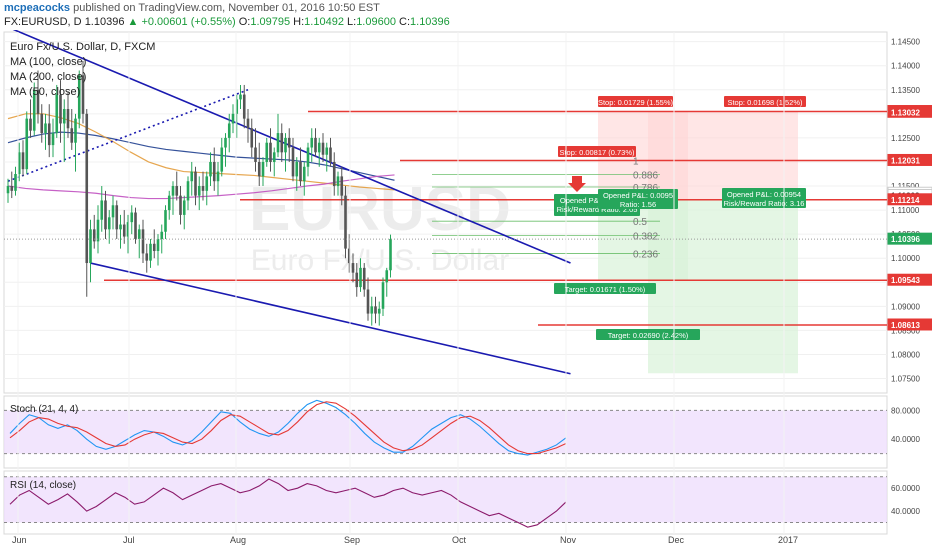  Describe the element at coordinates (577, 184) in the screenshot. I see `down-arrow-icon` at that location.